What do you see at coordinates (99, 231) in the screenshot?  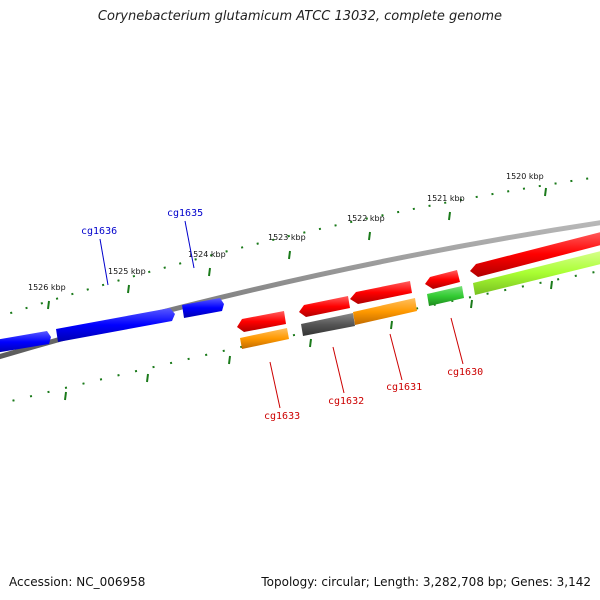 I see `gene-label-cg1636: cg1636` at bounding box center [99, 231].